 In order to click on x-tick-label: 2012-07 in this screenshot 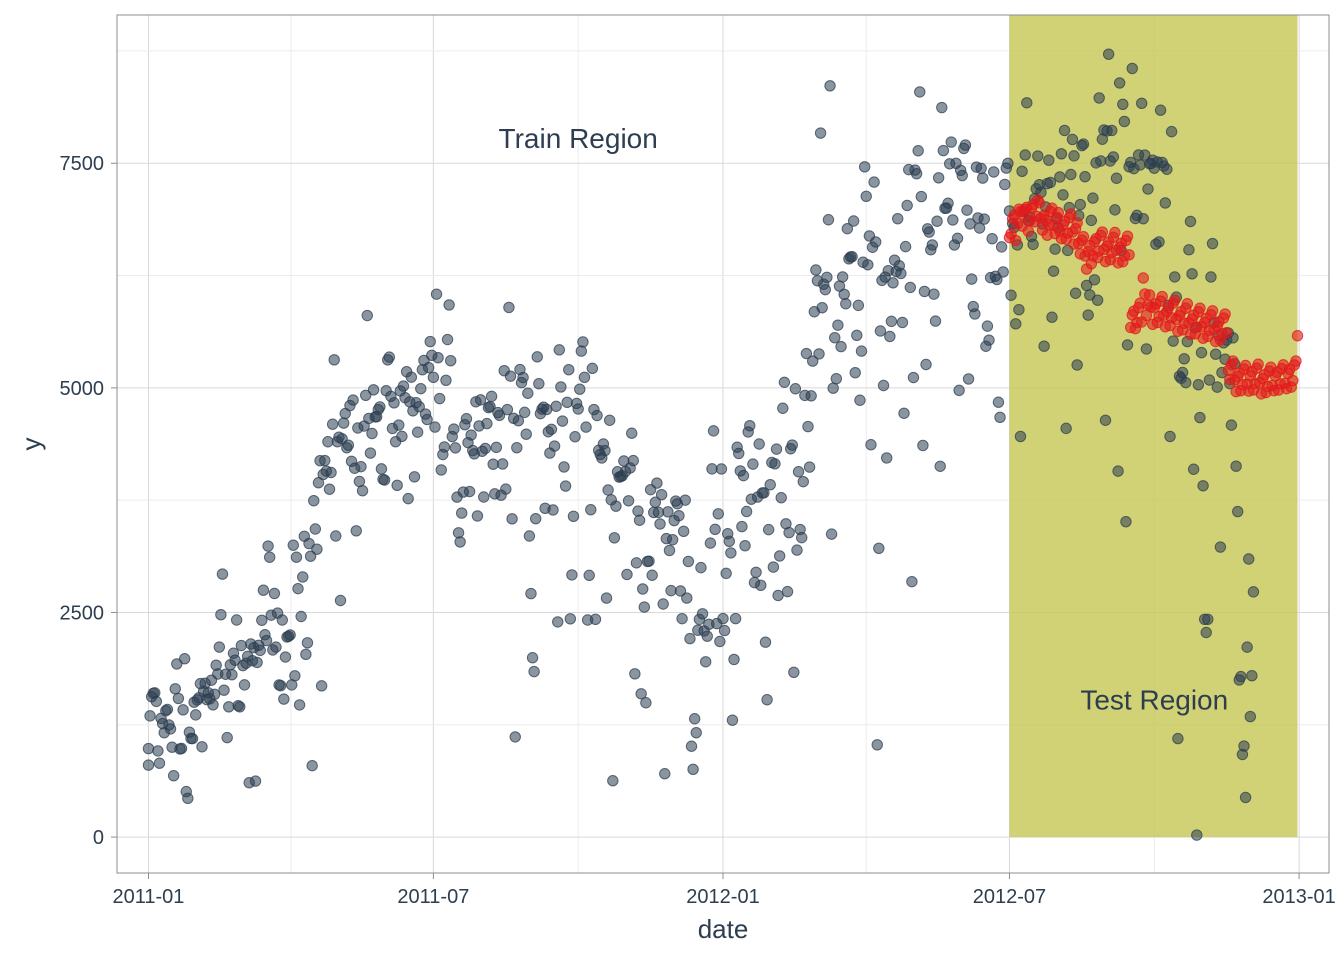, I will do `click(1009, 897)`.